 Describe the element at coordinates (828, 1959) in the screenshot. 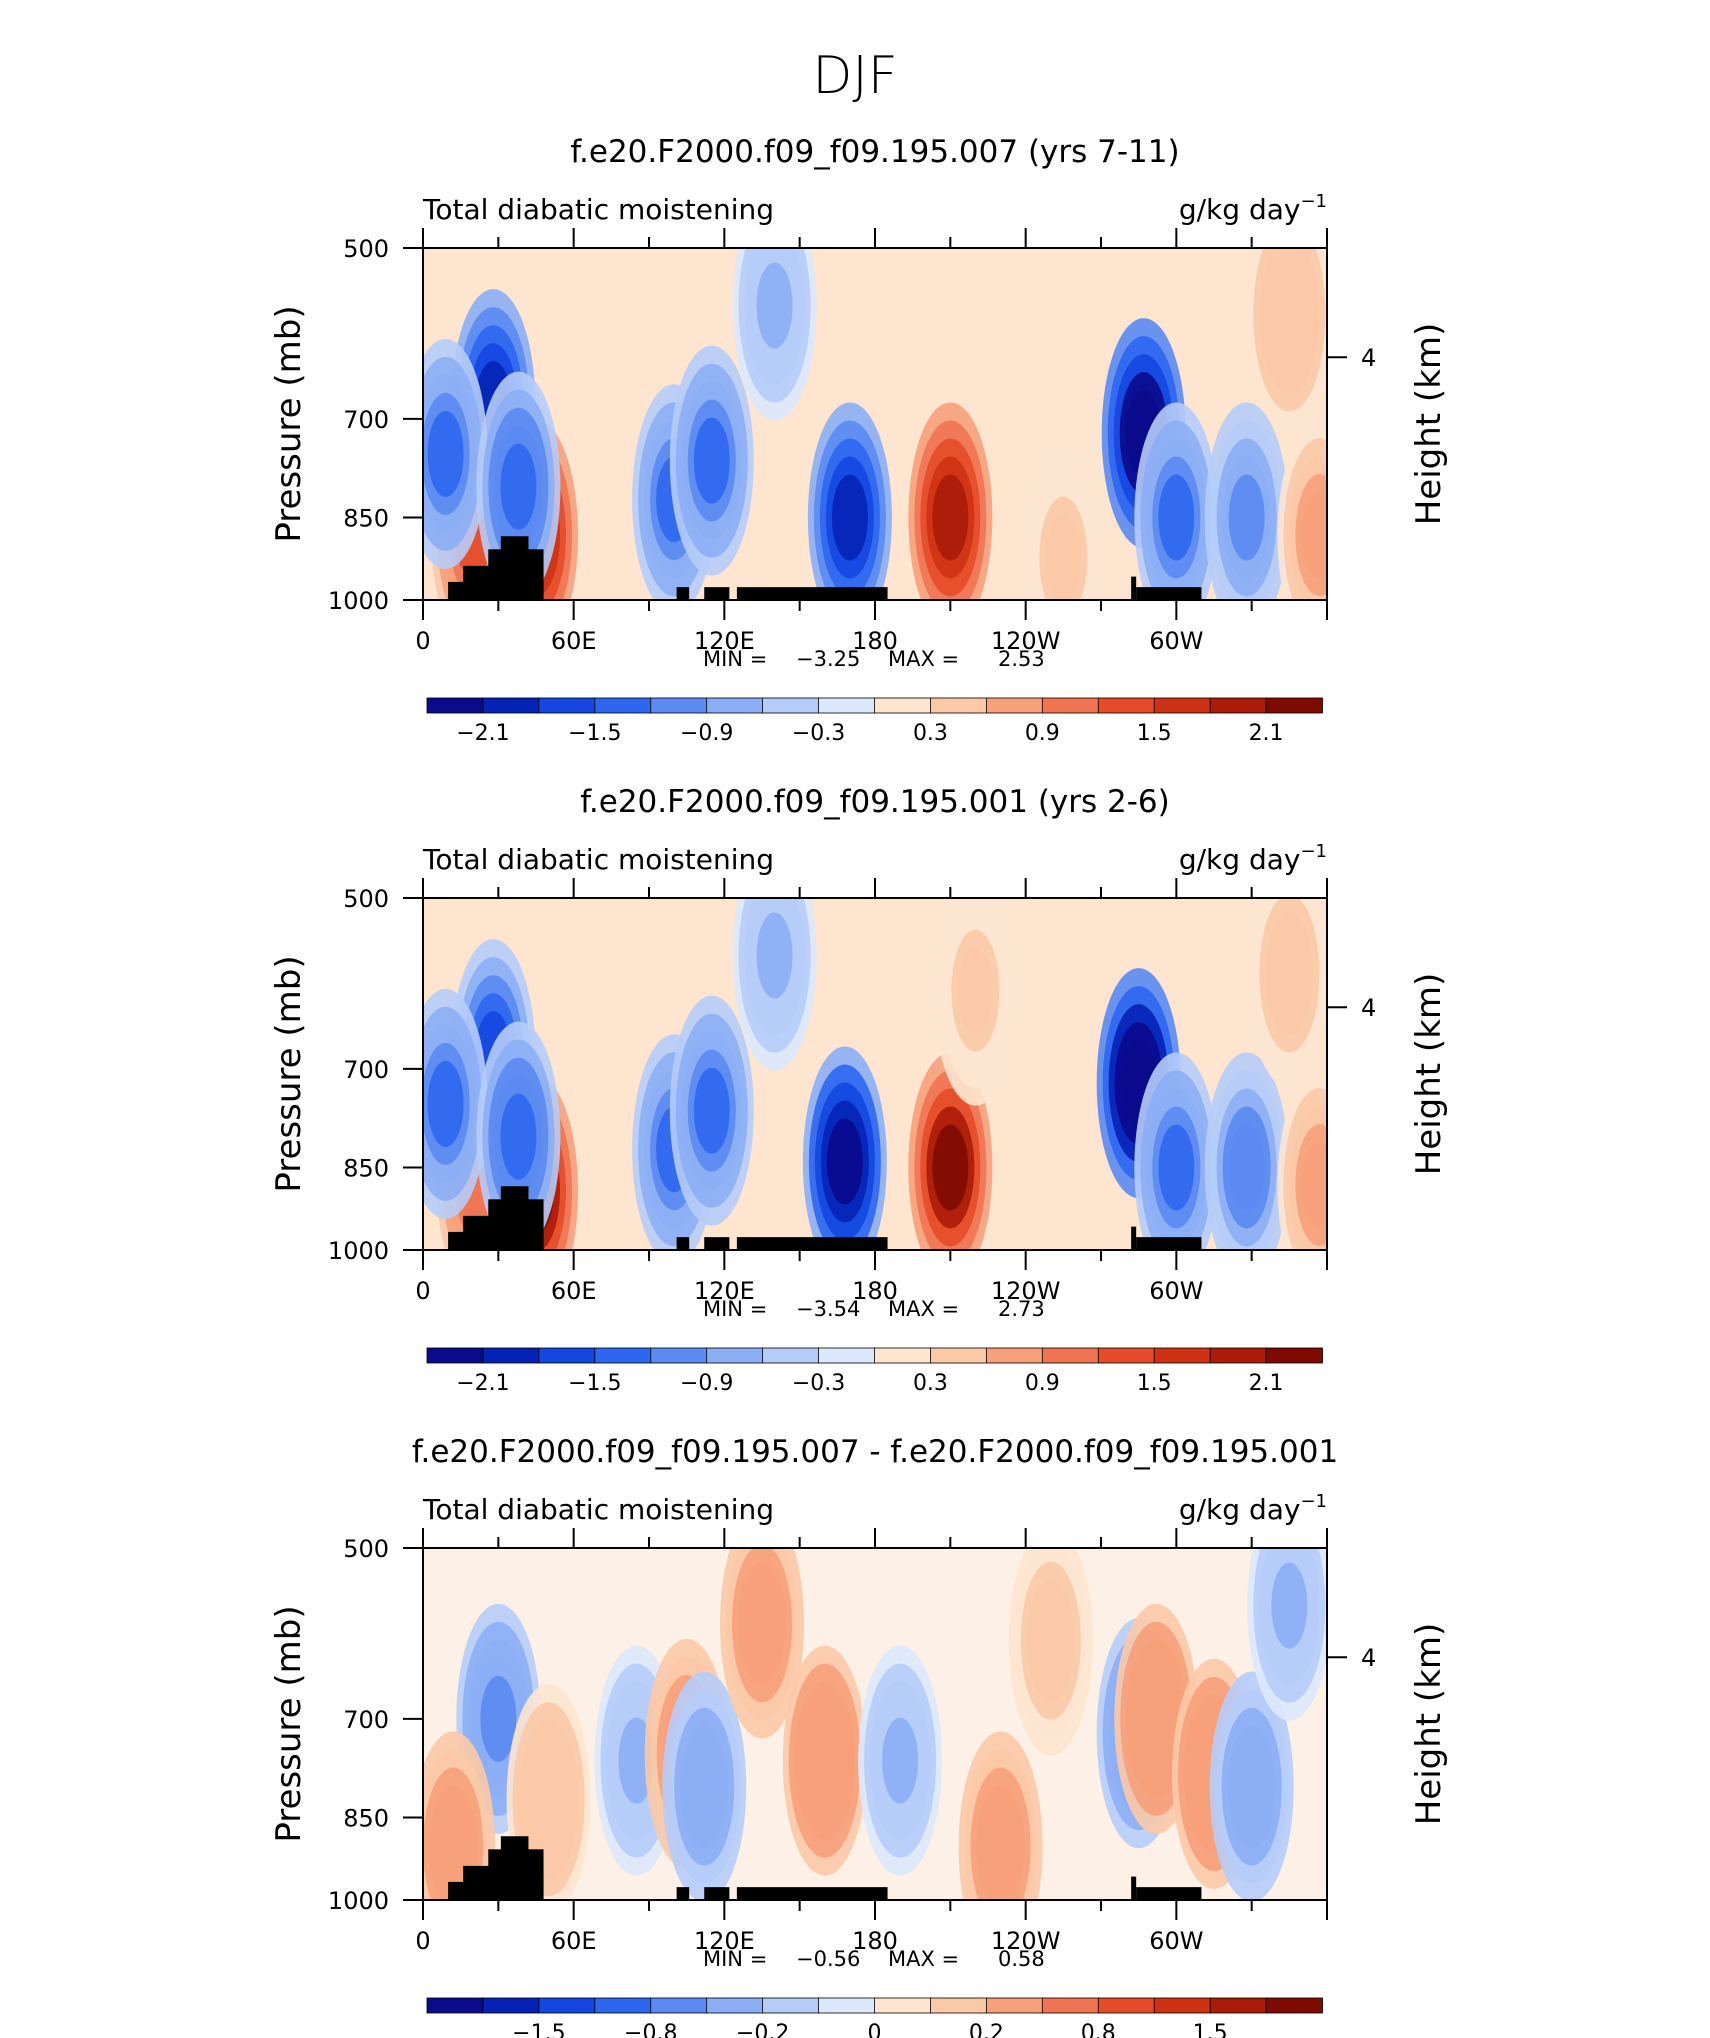

I see `min-value: −0.56` at that location.